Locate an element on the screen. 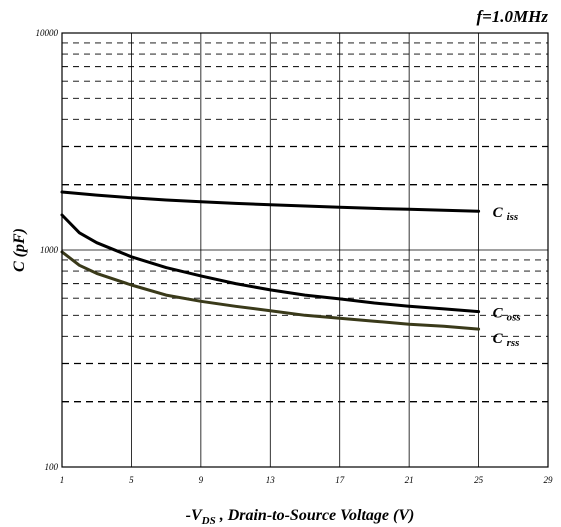 This screenshot has width=561, height=527. y-tick-label: 100 is located at coordinates (52, 467).